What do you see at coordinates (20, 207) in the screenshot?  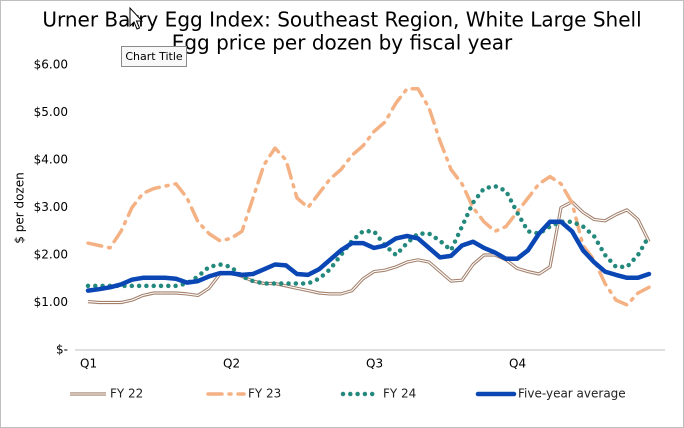 I see `y-axis-label: $ per dozen` at bounding box center [20, 207].